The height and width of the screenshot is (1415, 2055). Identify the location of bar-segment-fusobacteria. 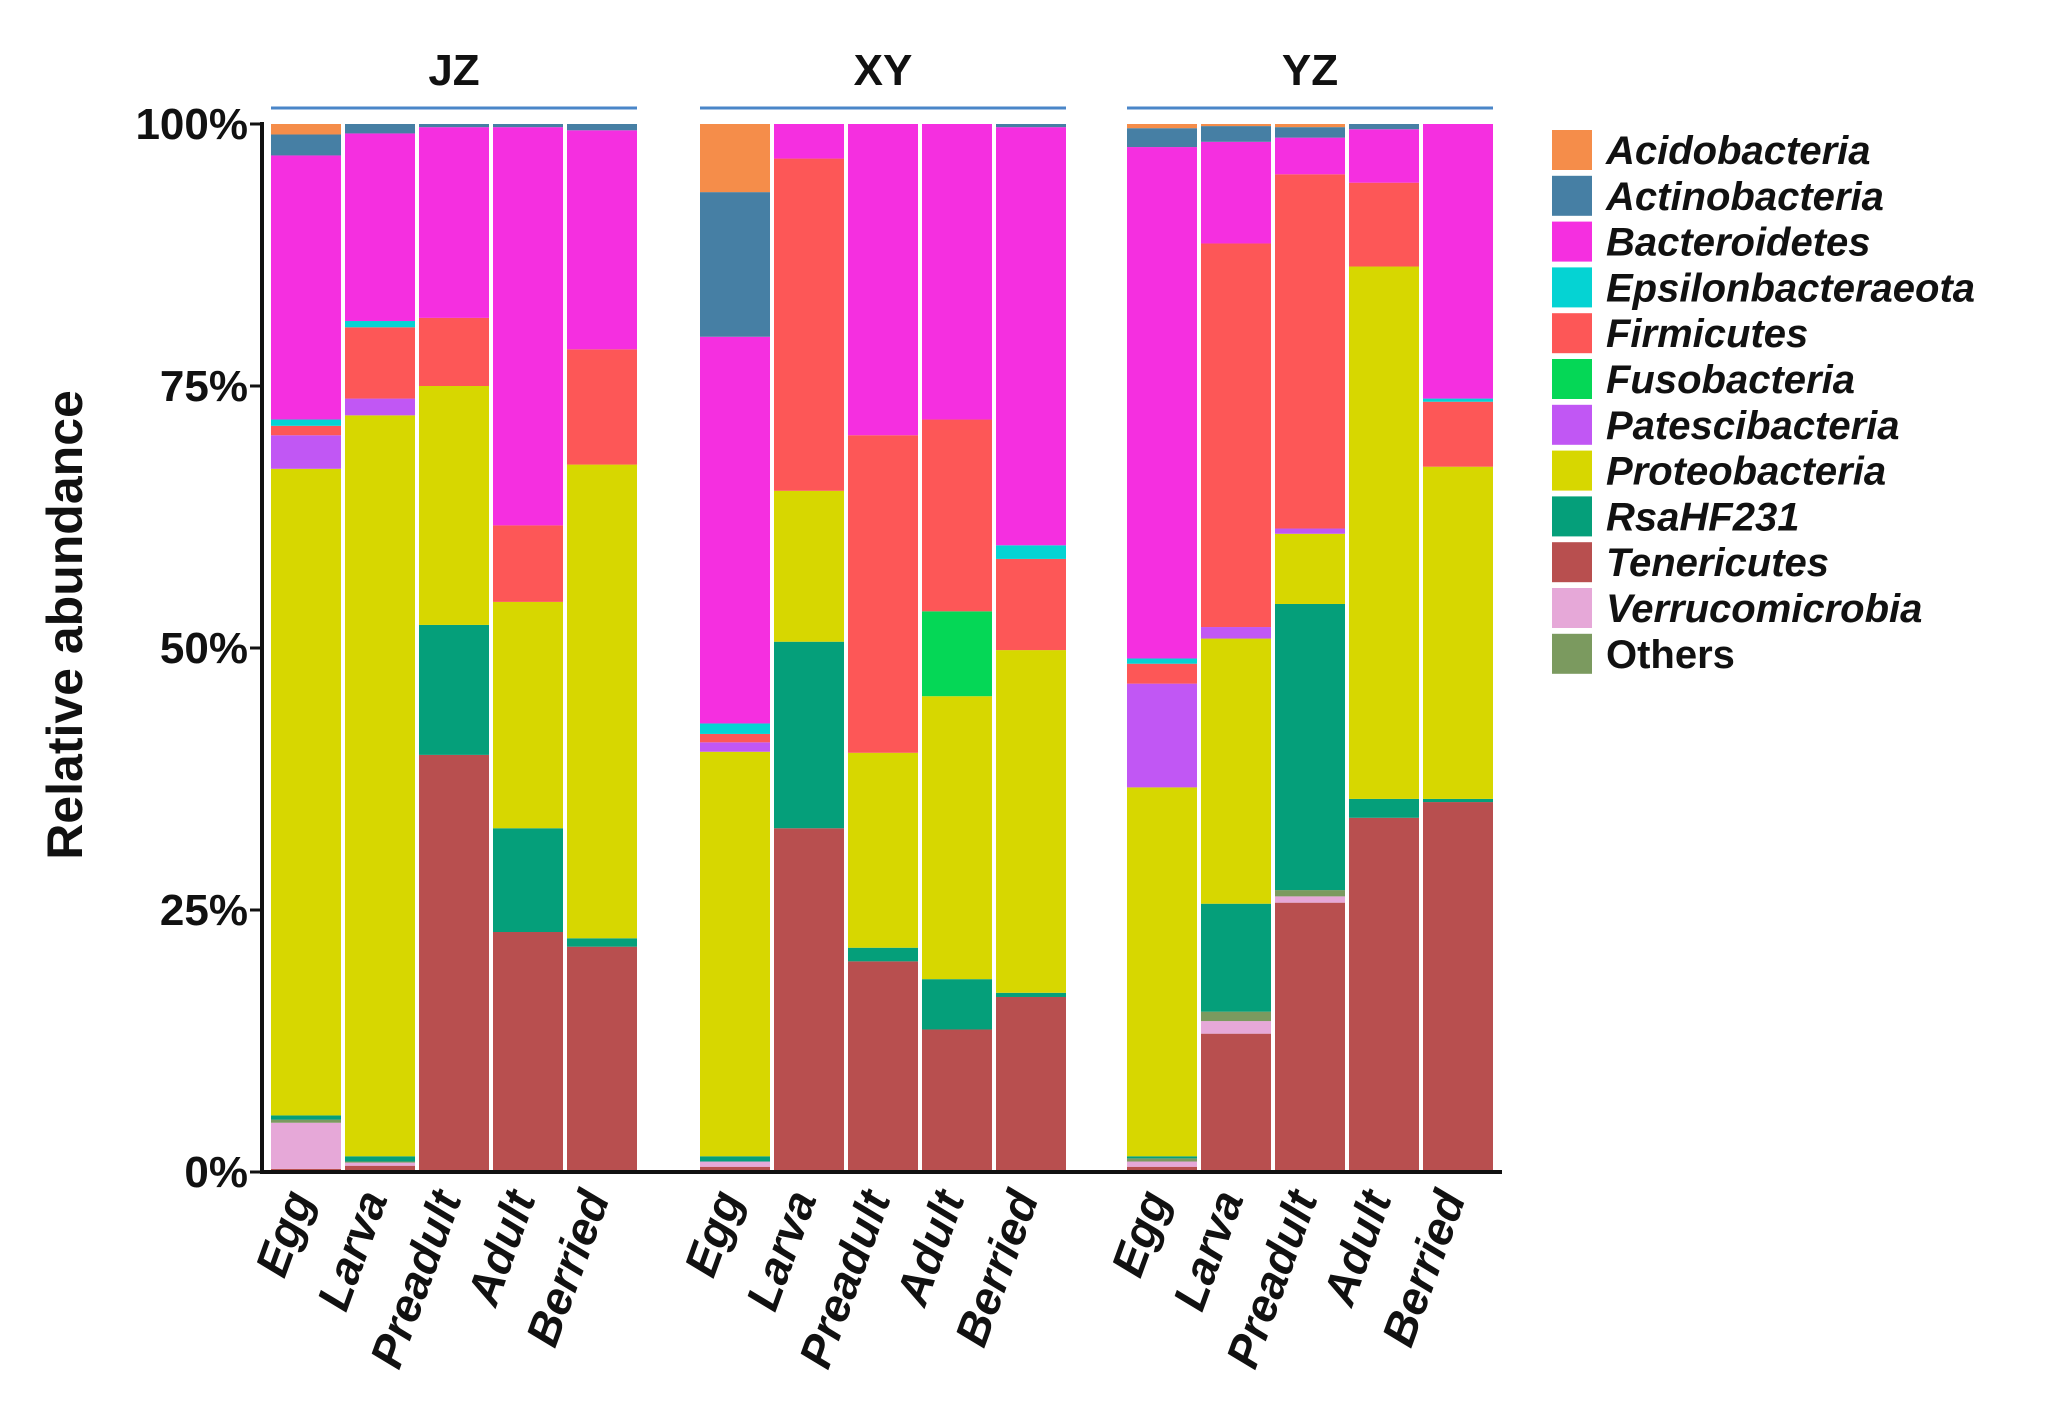
(957, 654).